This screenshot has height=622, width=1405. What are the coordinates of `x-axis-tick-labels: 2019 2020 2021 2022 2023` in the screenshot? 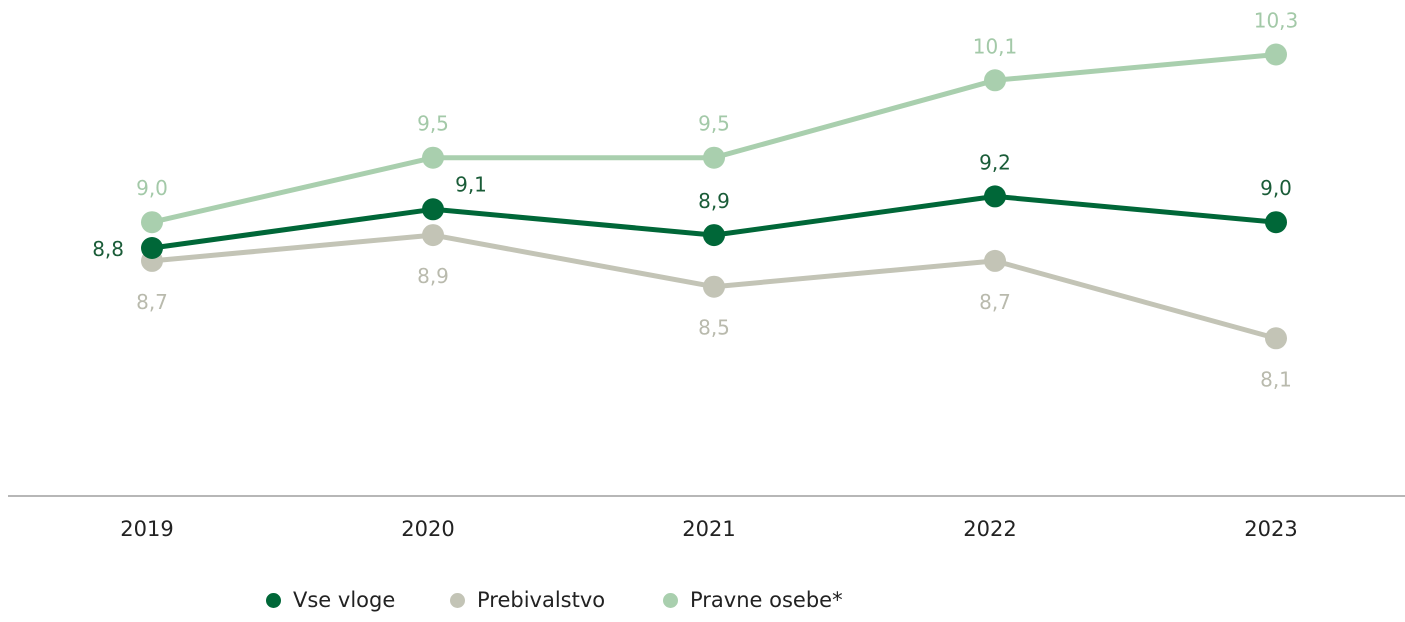 It's located at (708, 529).